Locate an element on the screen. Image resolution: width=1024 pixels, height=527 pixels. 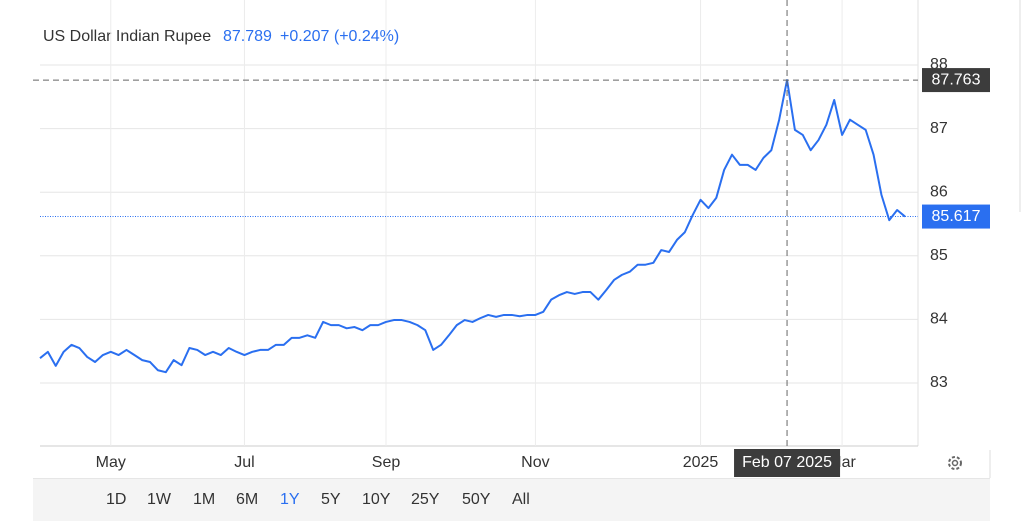
range-toolbar: 1D 1W 1M 6M 1Y 5Y 10Y 25Y 50Y All is located at coordinates (511, 499).